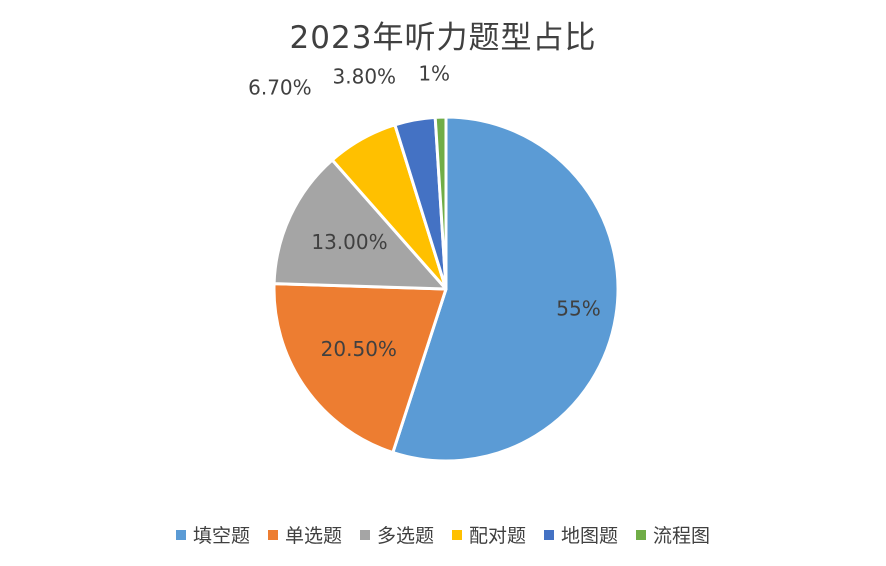 The height and width of the screenshot is (566, 886). Describe the element at coordinates (498, 536) in the screenshot. I see `legend-label: 配对题` at that location.